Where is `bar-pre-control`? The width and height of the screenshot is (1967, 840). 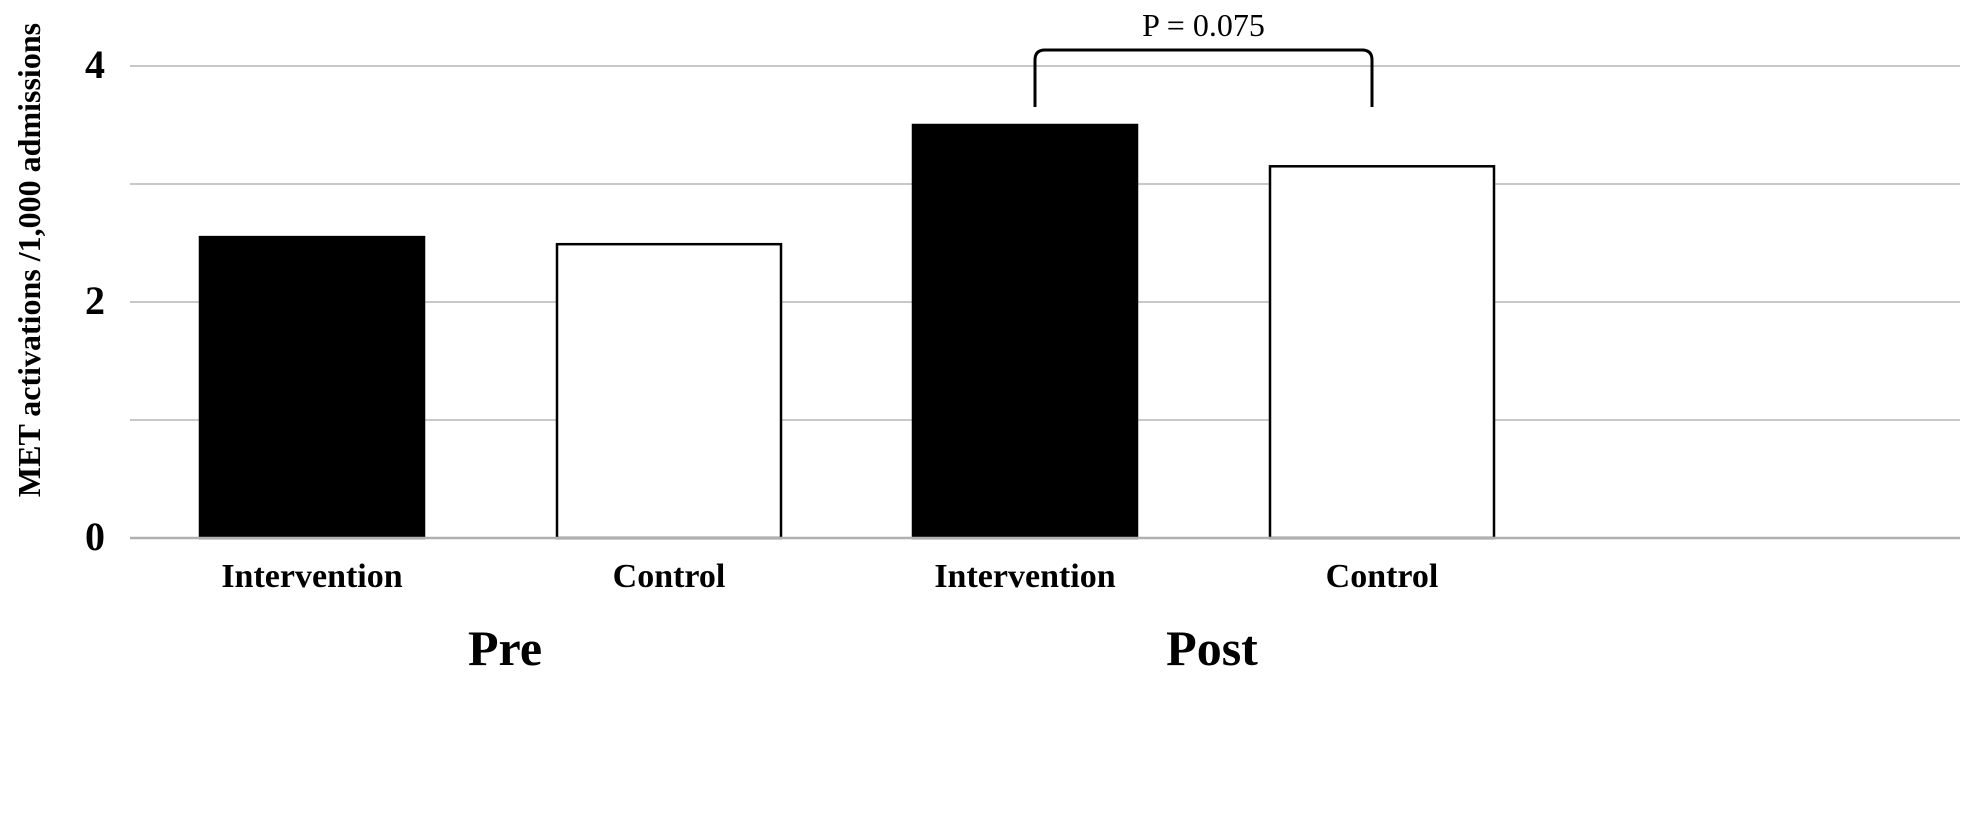 bar-pre-control is located at coordinates (669, 391).